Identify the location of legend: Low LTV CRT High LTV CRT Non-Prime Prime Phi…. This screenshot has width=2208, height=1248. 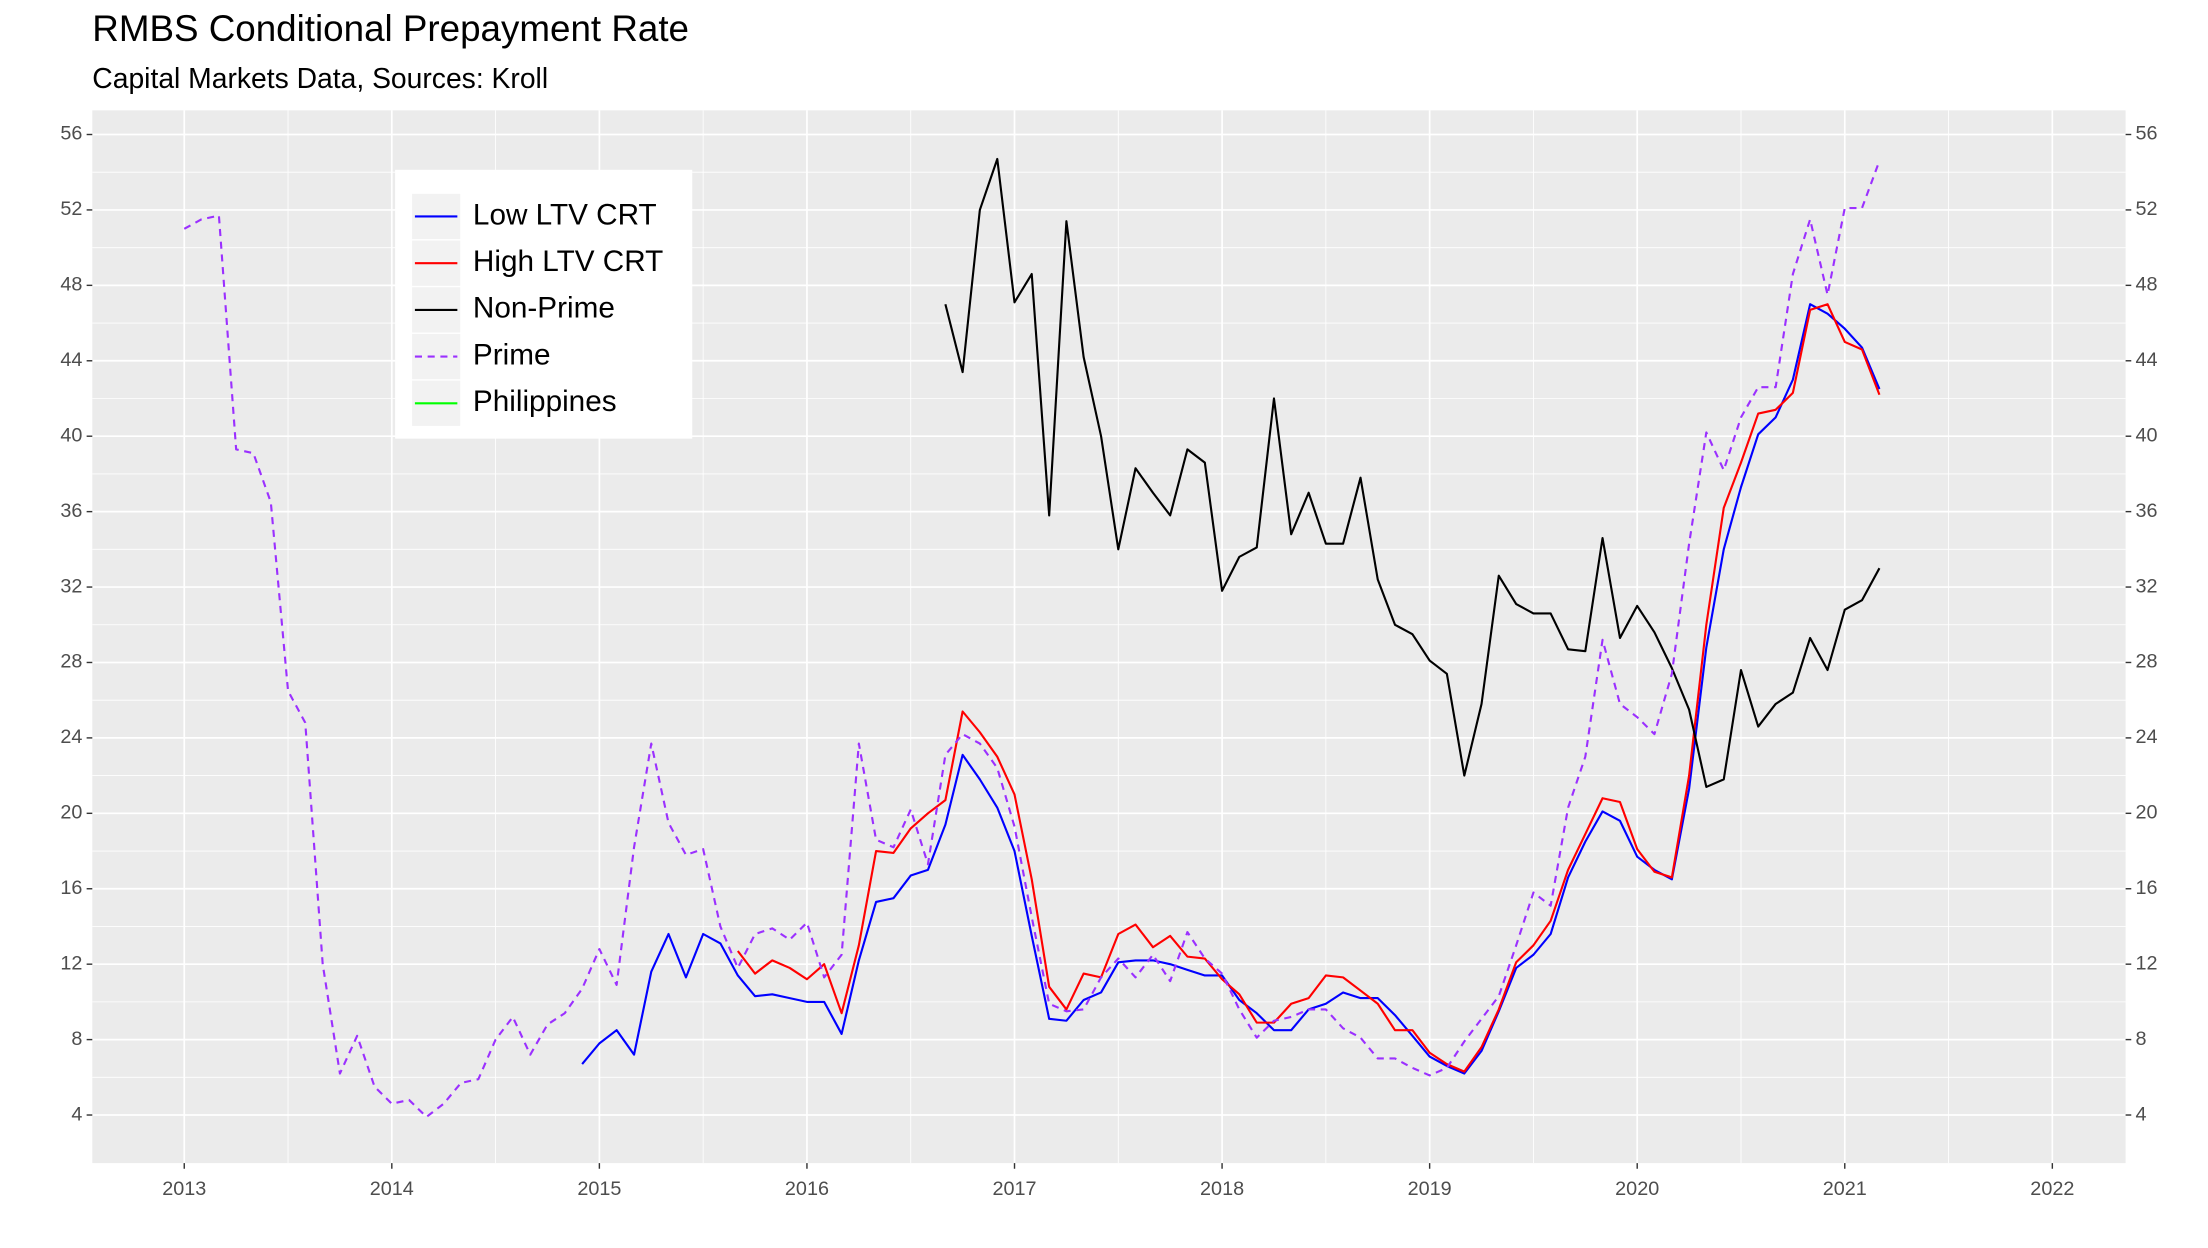
(544, 304).